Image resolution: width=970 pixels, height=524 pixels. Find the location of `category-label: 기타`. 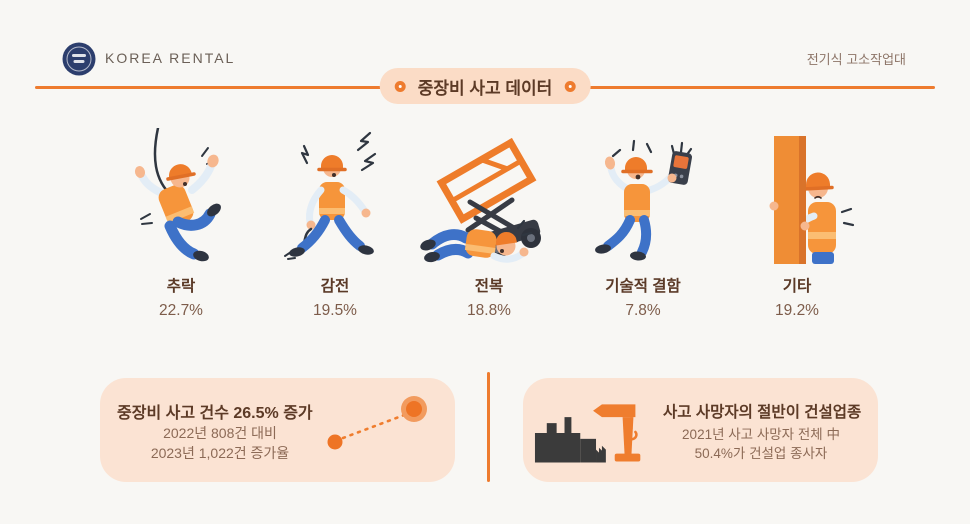

category-label: 기타 is located at coordinates (797, 286).